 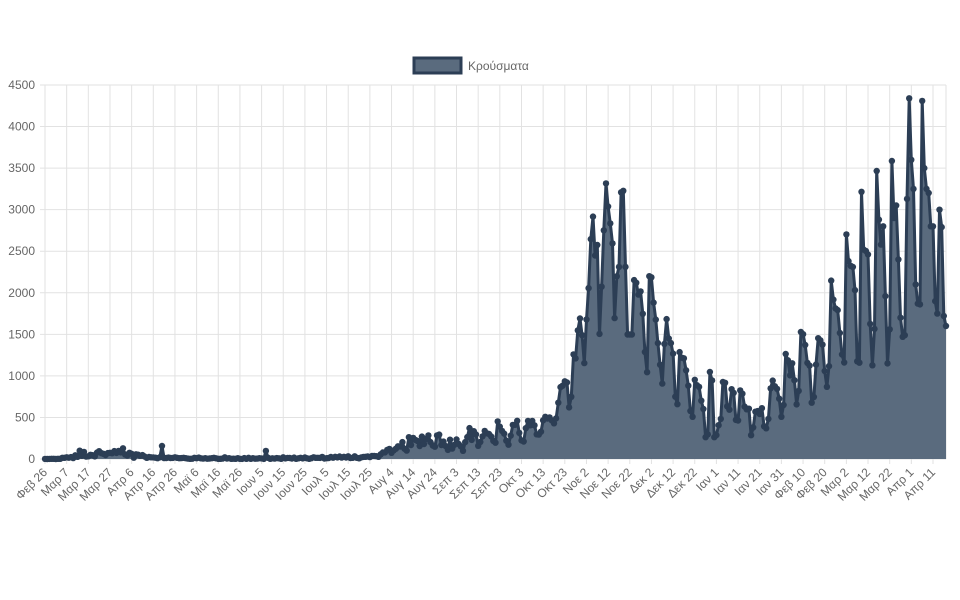 What do you see at coordinates (21, 251) in the screenshot?
I see `y-tick-label: 2500` at bounding box center [21, 251].